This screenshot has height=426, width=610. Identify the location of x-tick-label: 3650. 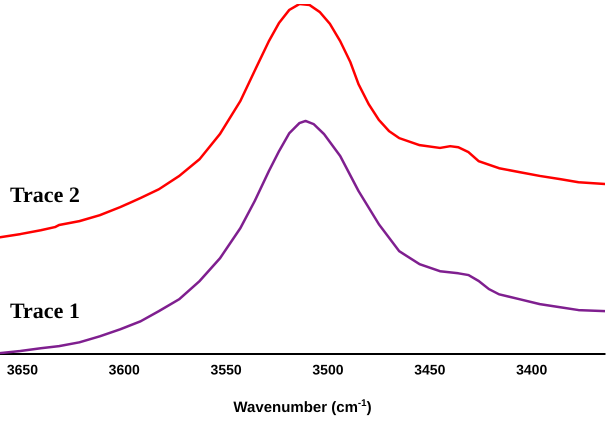
(22, 369).